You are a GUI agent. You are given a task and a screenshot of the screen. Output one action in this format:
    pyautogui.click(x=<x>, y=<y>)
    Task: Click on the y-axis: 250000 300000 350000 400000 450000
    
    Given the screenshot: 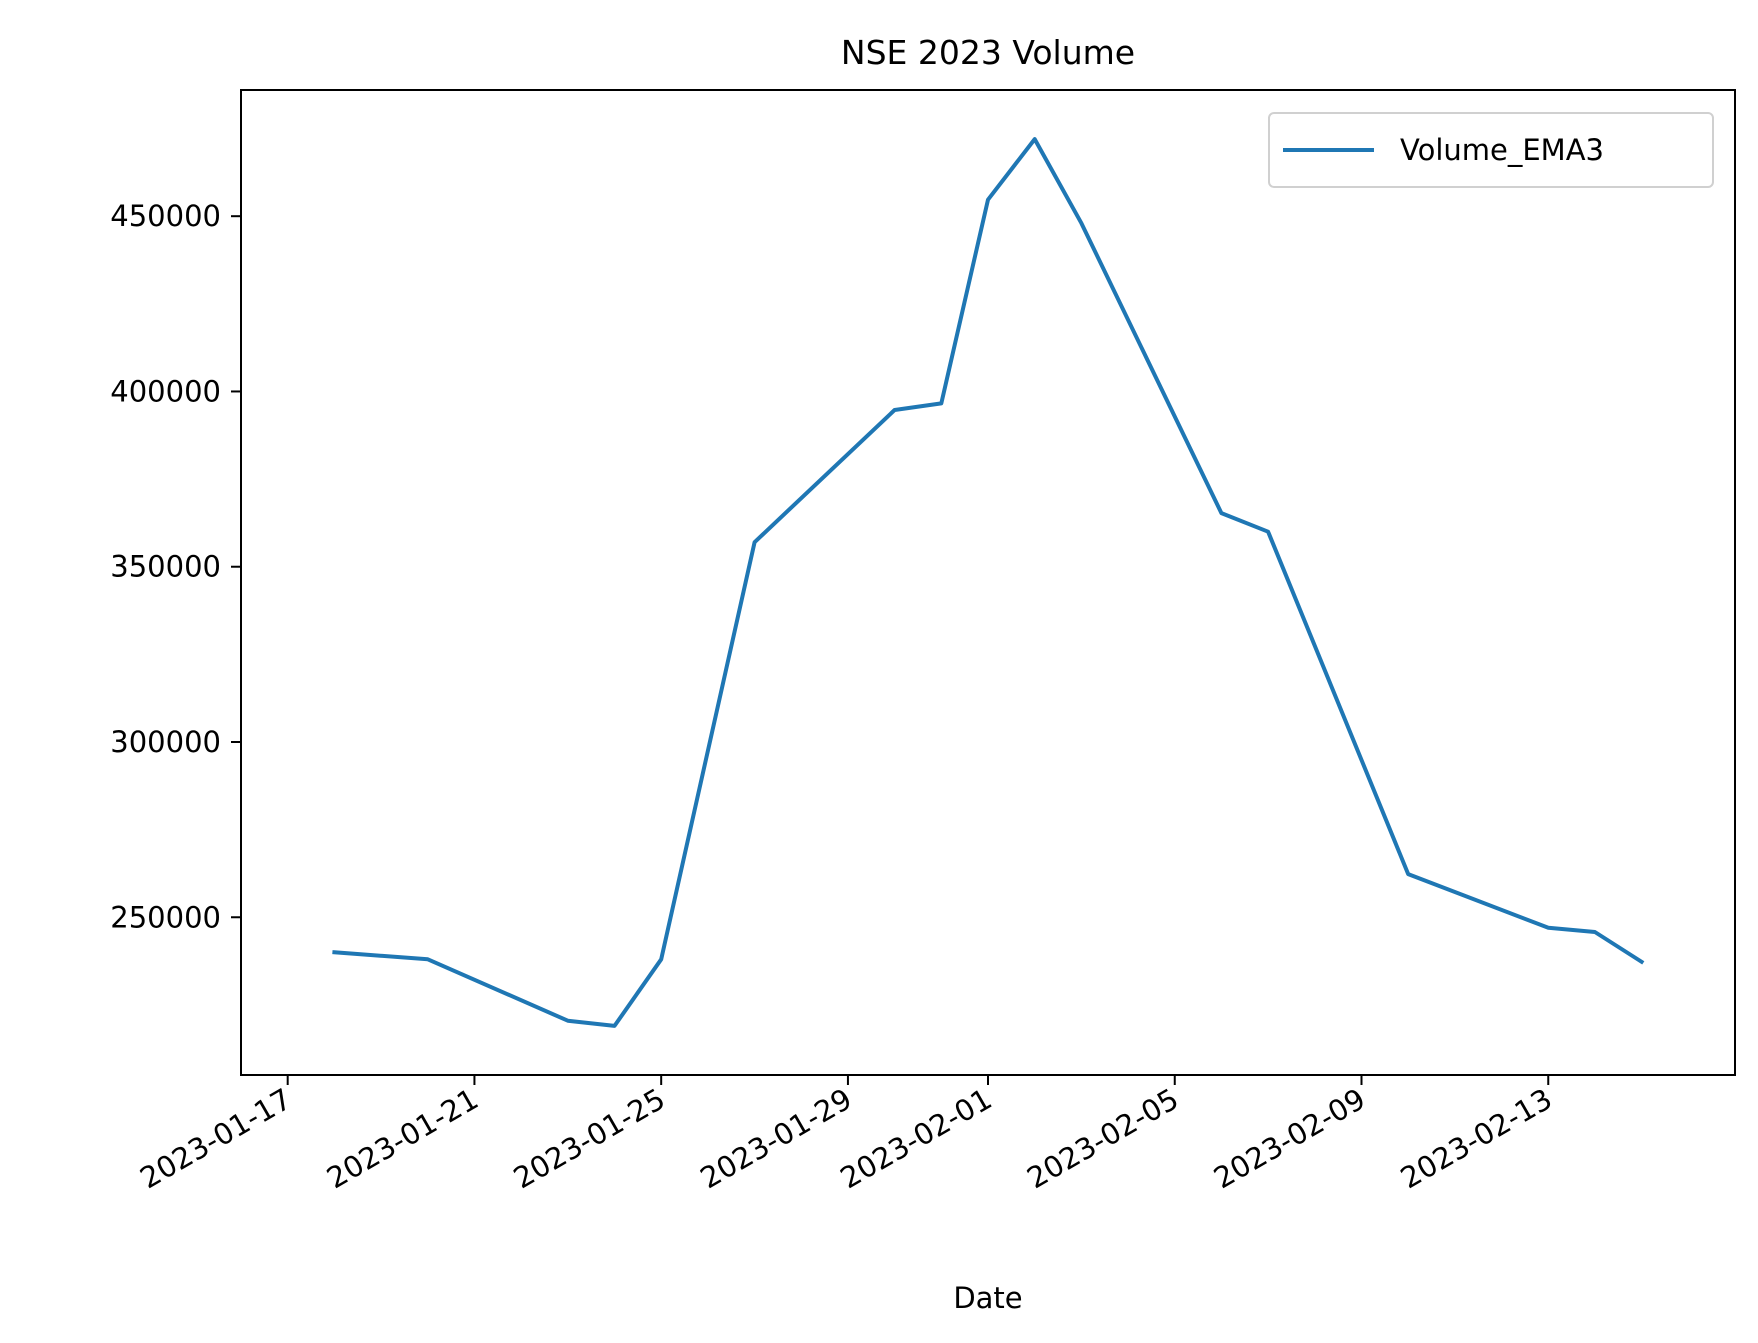 What is the action you would take?
    pyautogui.click(x=175, y=566)
    